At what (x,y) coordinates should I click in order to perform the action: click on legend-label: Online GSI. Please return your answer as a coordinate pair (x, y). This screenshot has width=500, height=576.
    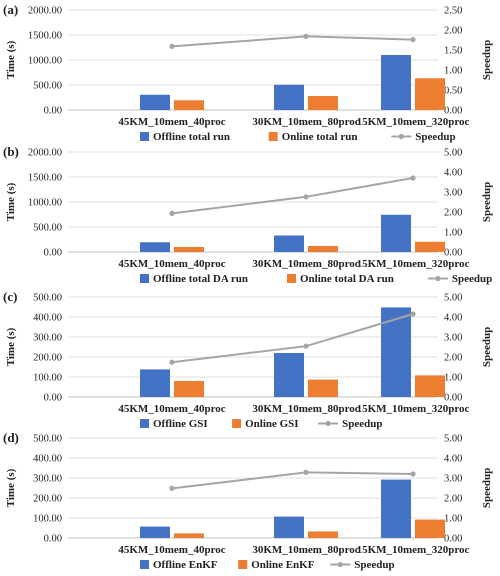
    Looking at the image, I should click on (272, 424).